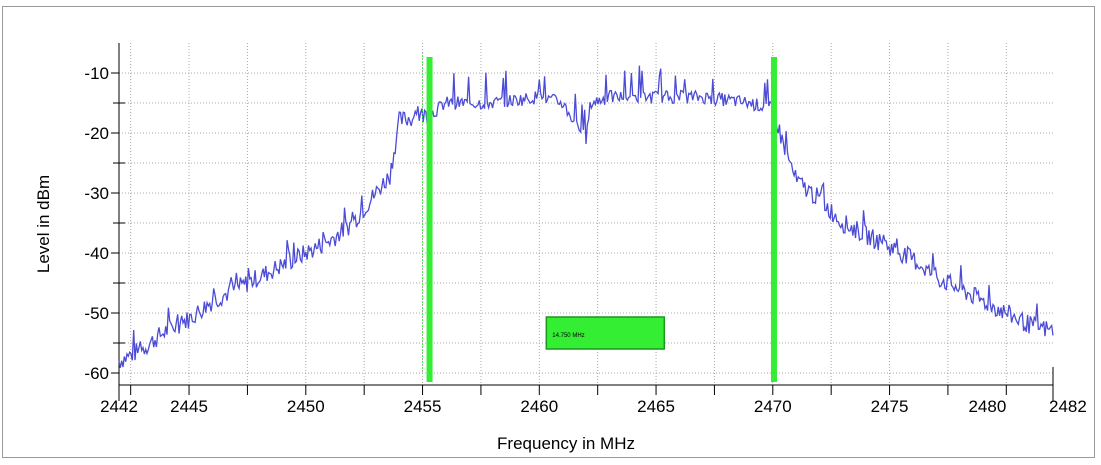 This screenshot has width=1101, height=465. I want to click on y-tick-label: -30, so click(96, 193).